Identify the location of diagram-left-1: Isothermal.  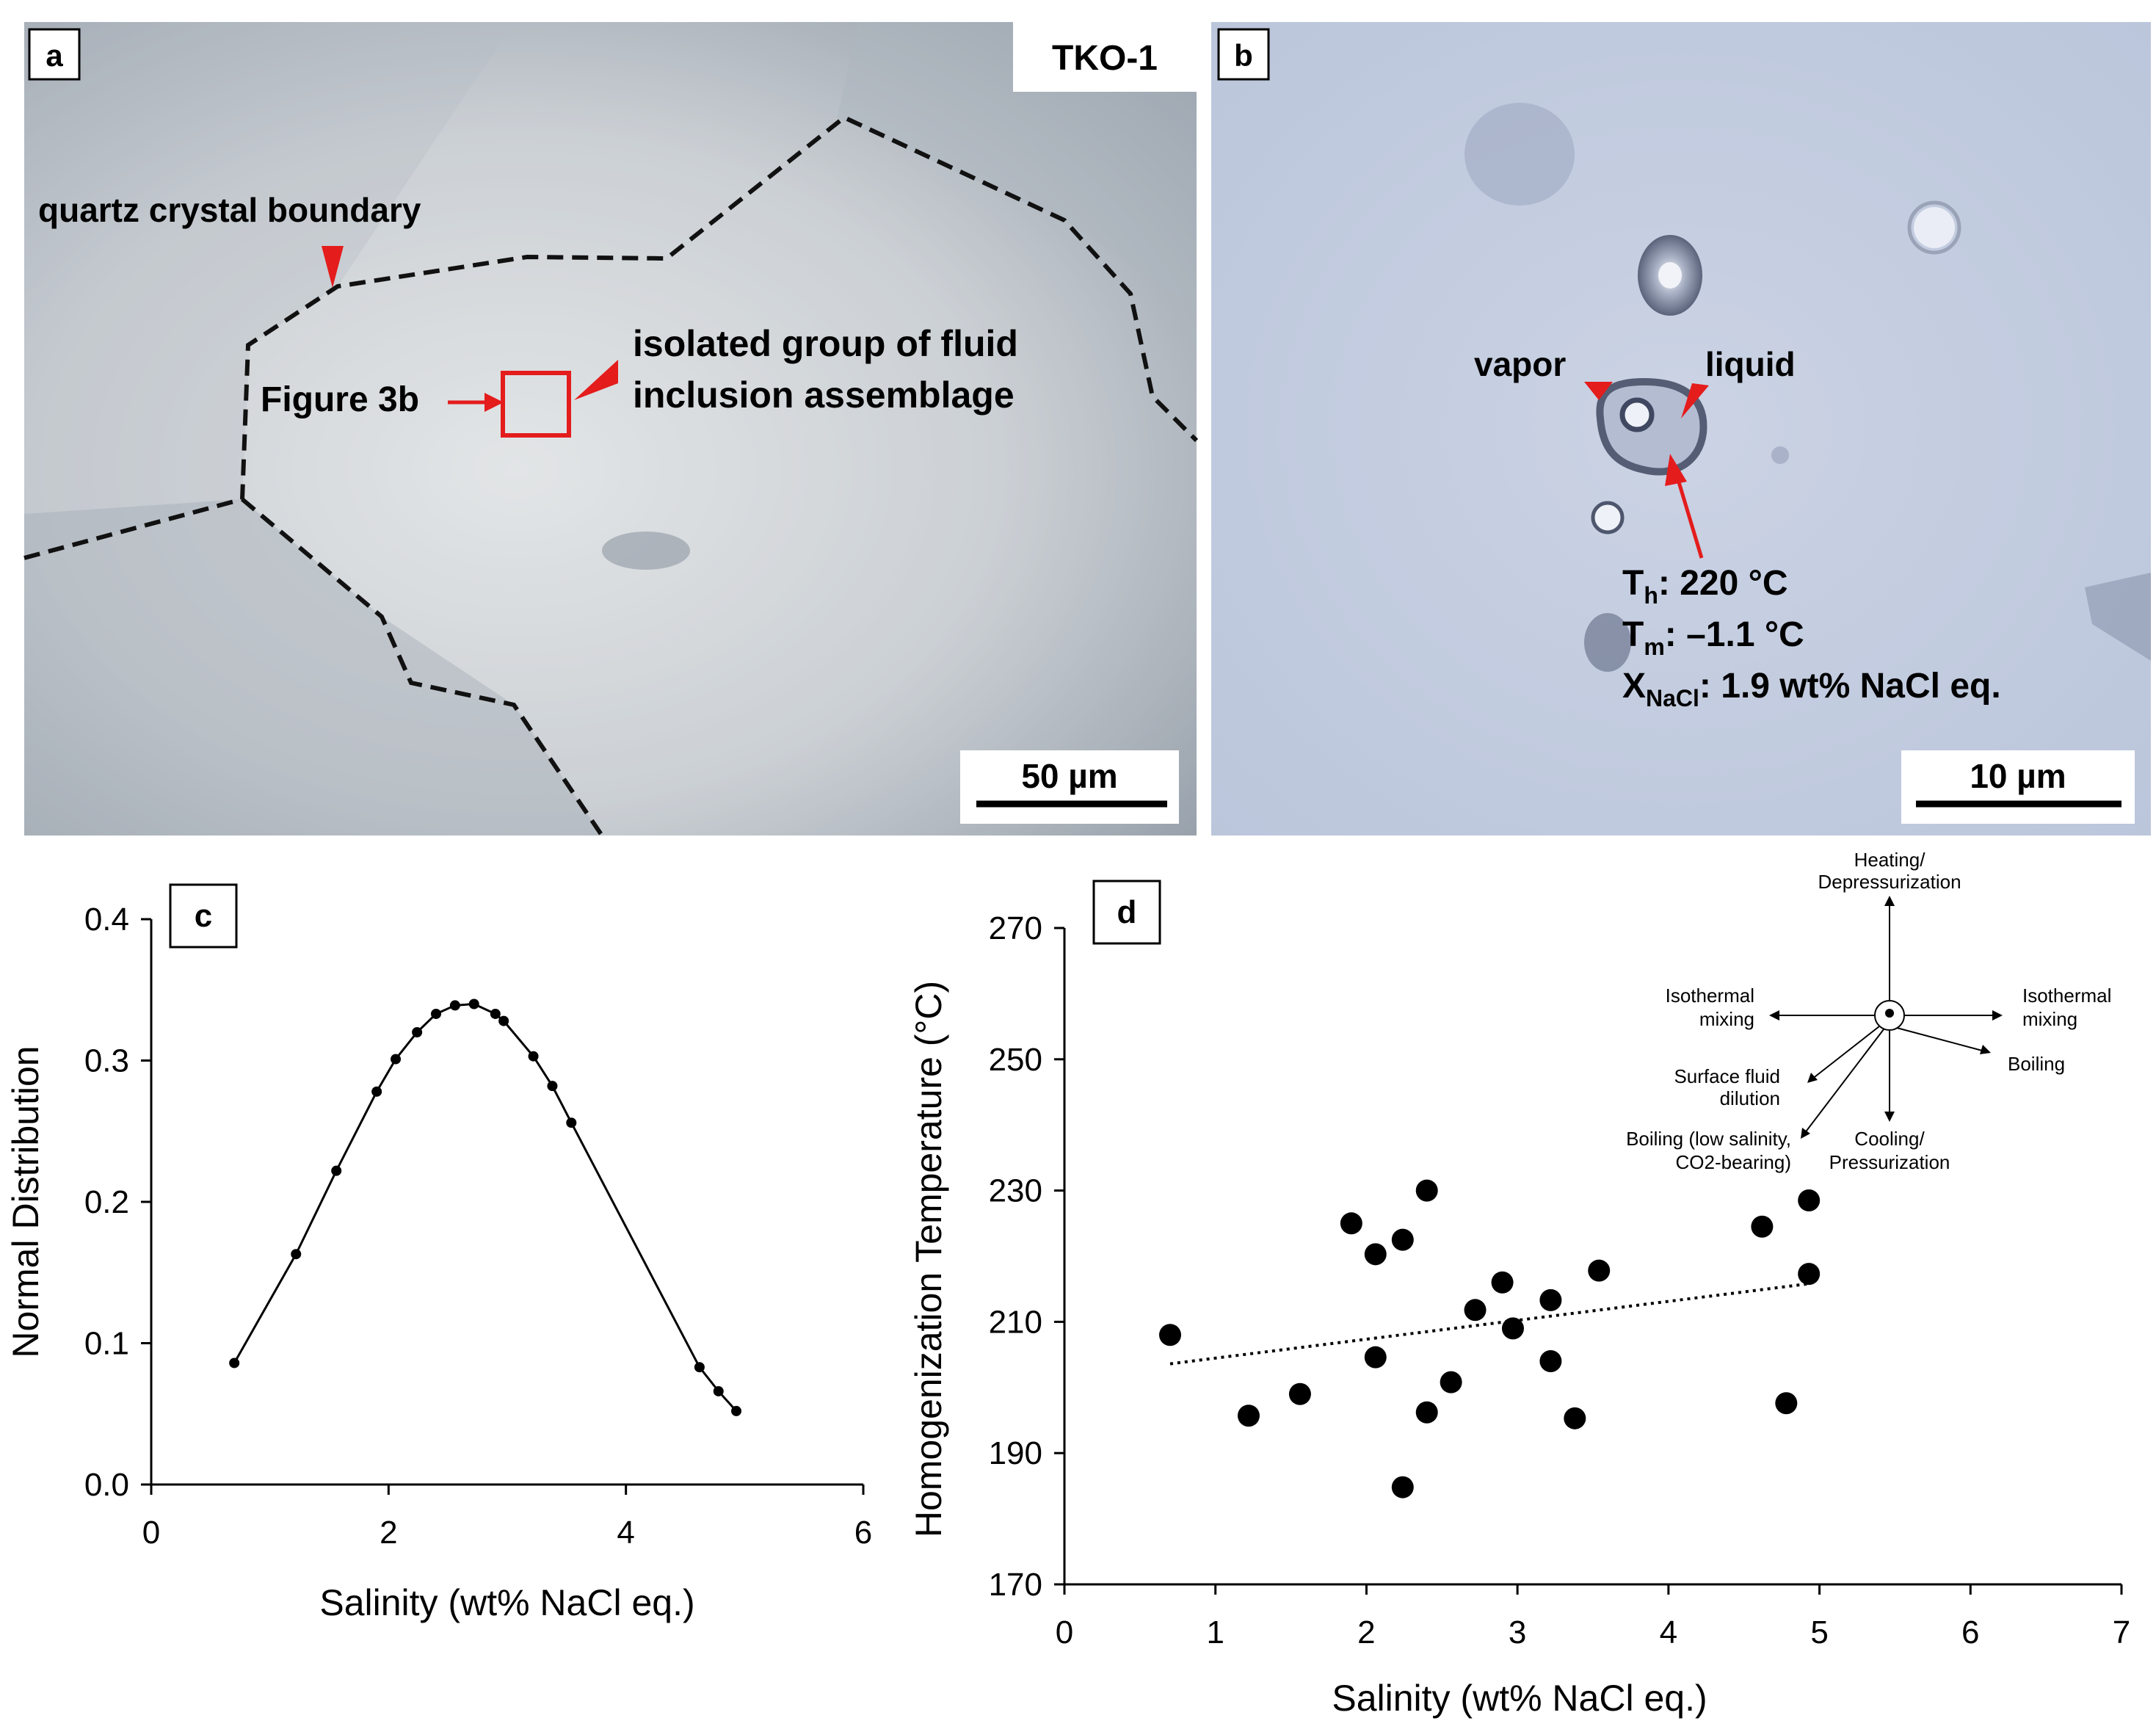
(1710, 996).